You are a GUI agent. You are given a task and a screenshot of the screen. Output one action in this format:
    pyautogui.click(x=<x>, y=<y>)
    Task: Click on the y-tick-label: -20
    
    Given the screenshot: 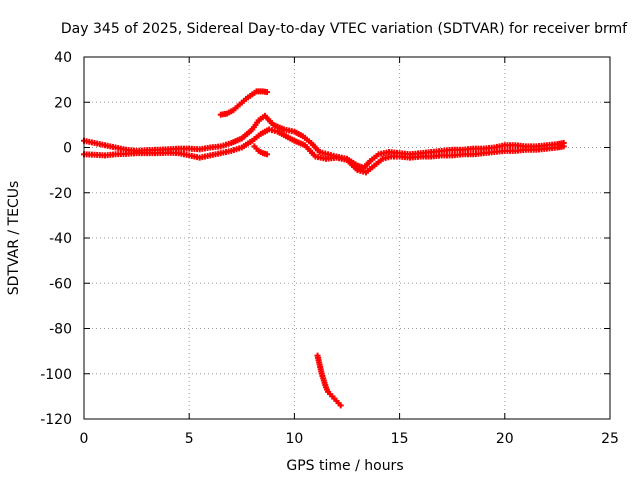 What is the action you would take?
    pyautogui.click(x=60, y=194)
    